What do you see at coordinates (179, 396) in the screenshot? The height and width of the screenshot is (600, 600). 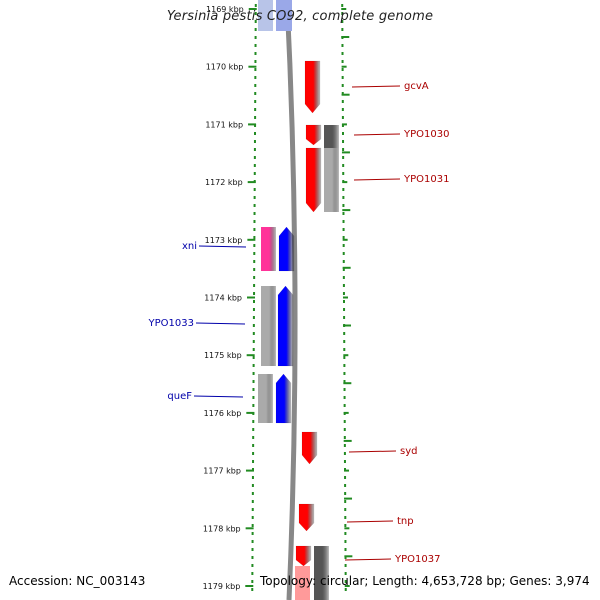 I see `gene-label-queF: queF` at bounding box center [179, 396].